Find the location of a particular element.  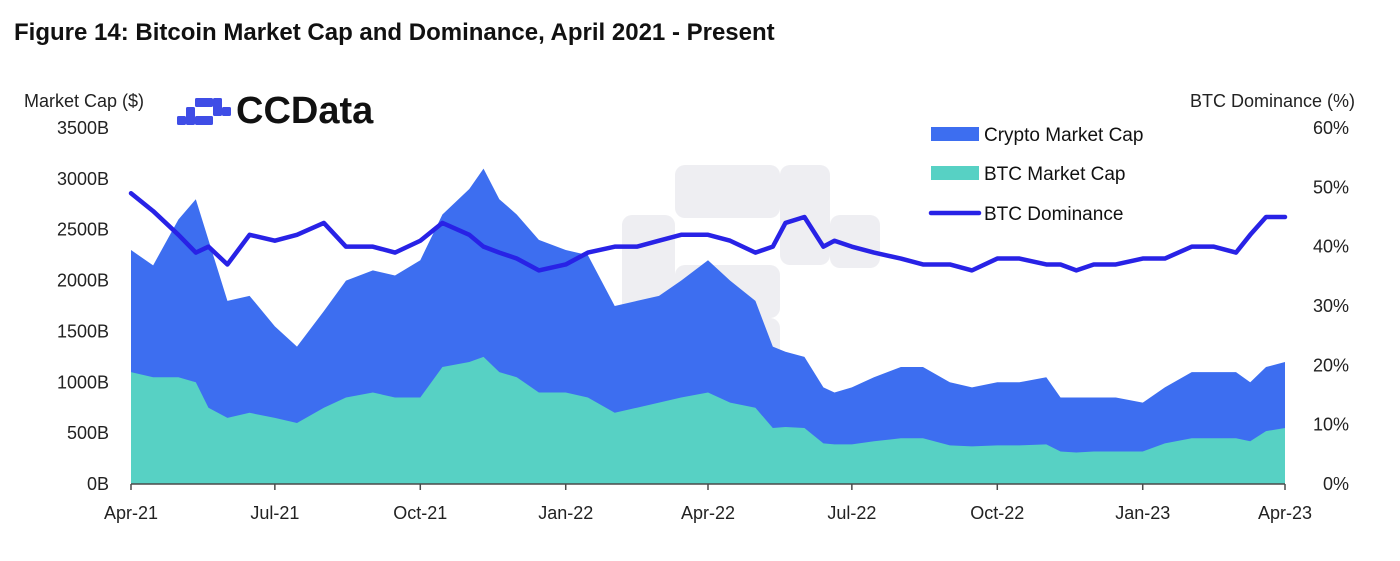

btc-dominance-line is located at coordinates (708, 232).